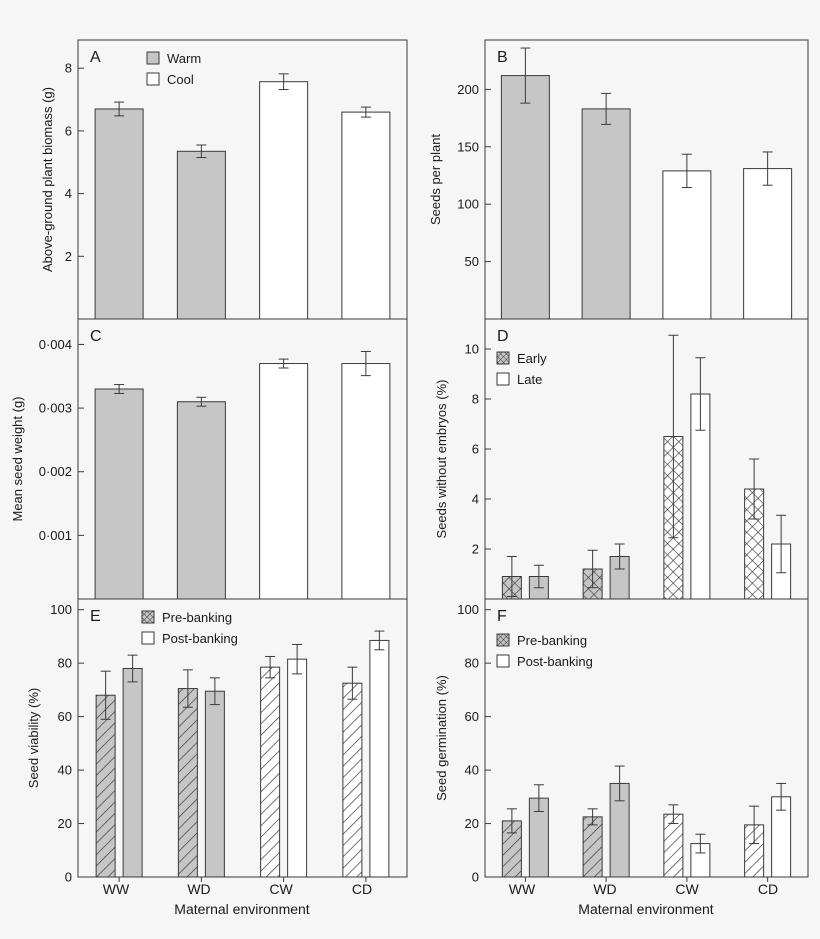 The image size is (820, 939). What do you see at coordinates (475, 449) in the screenshot?
I see `panel-d-ytick-label: 6` at bounding box center [475, 449].